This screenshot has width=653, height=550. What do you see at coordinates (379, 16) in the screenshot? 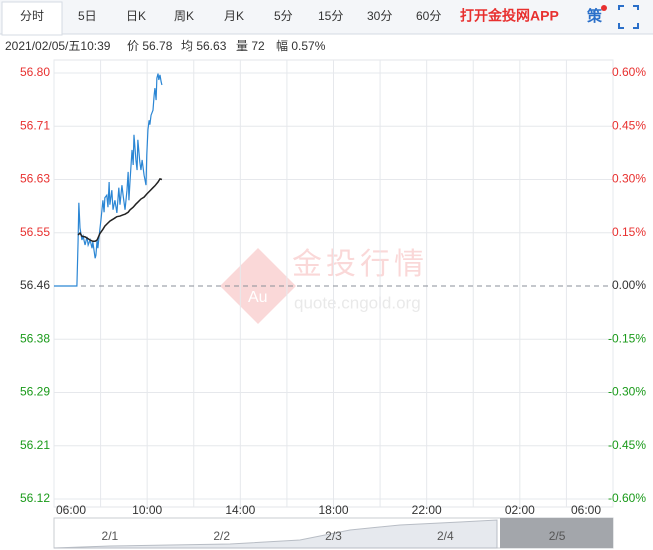
I see `tab: 30分` at bounding box center [379, 16].